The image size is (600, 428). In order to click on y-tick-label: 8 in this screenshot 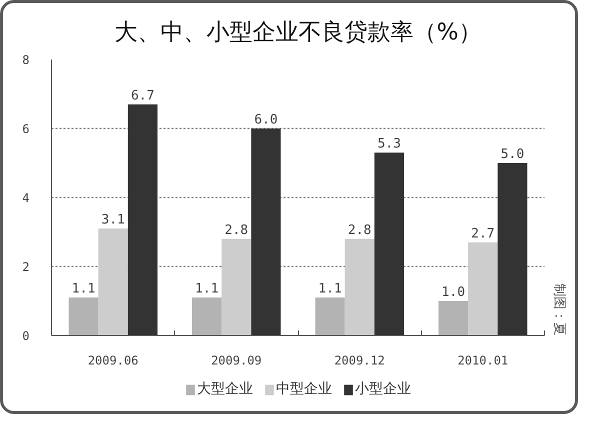, I will do `click(26, 60)`.